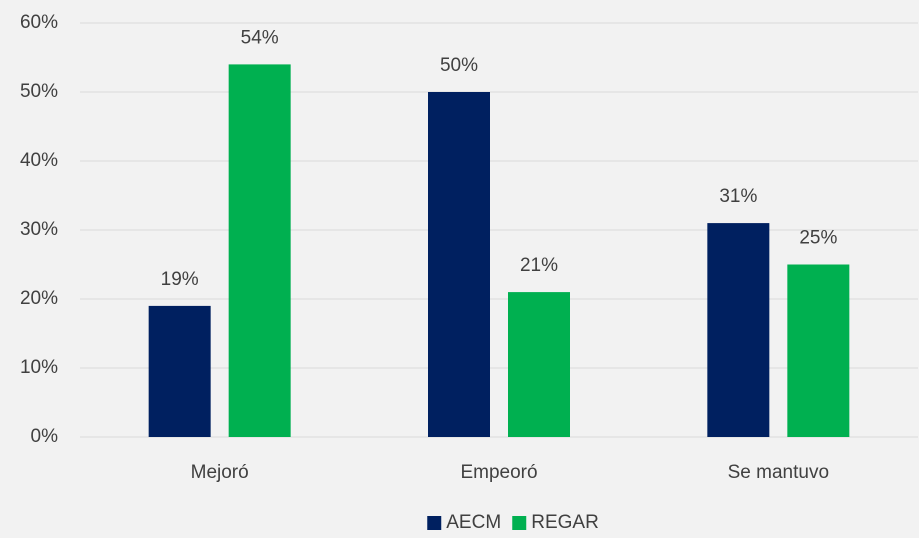 The width and height of the screenshot is (919, 538). Describe the element at coordinates (459, 65) in the screenshot. I see `data-label: 50%` at that location.